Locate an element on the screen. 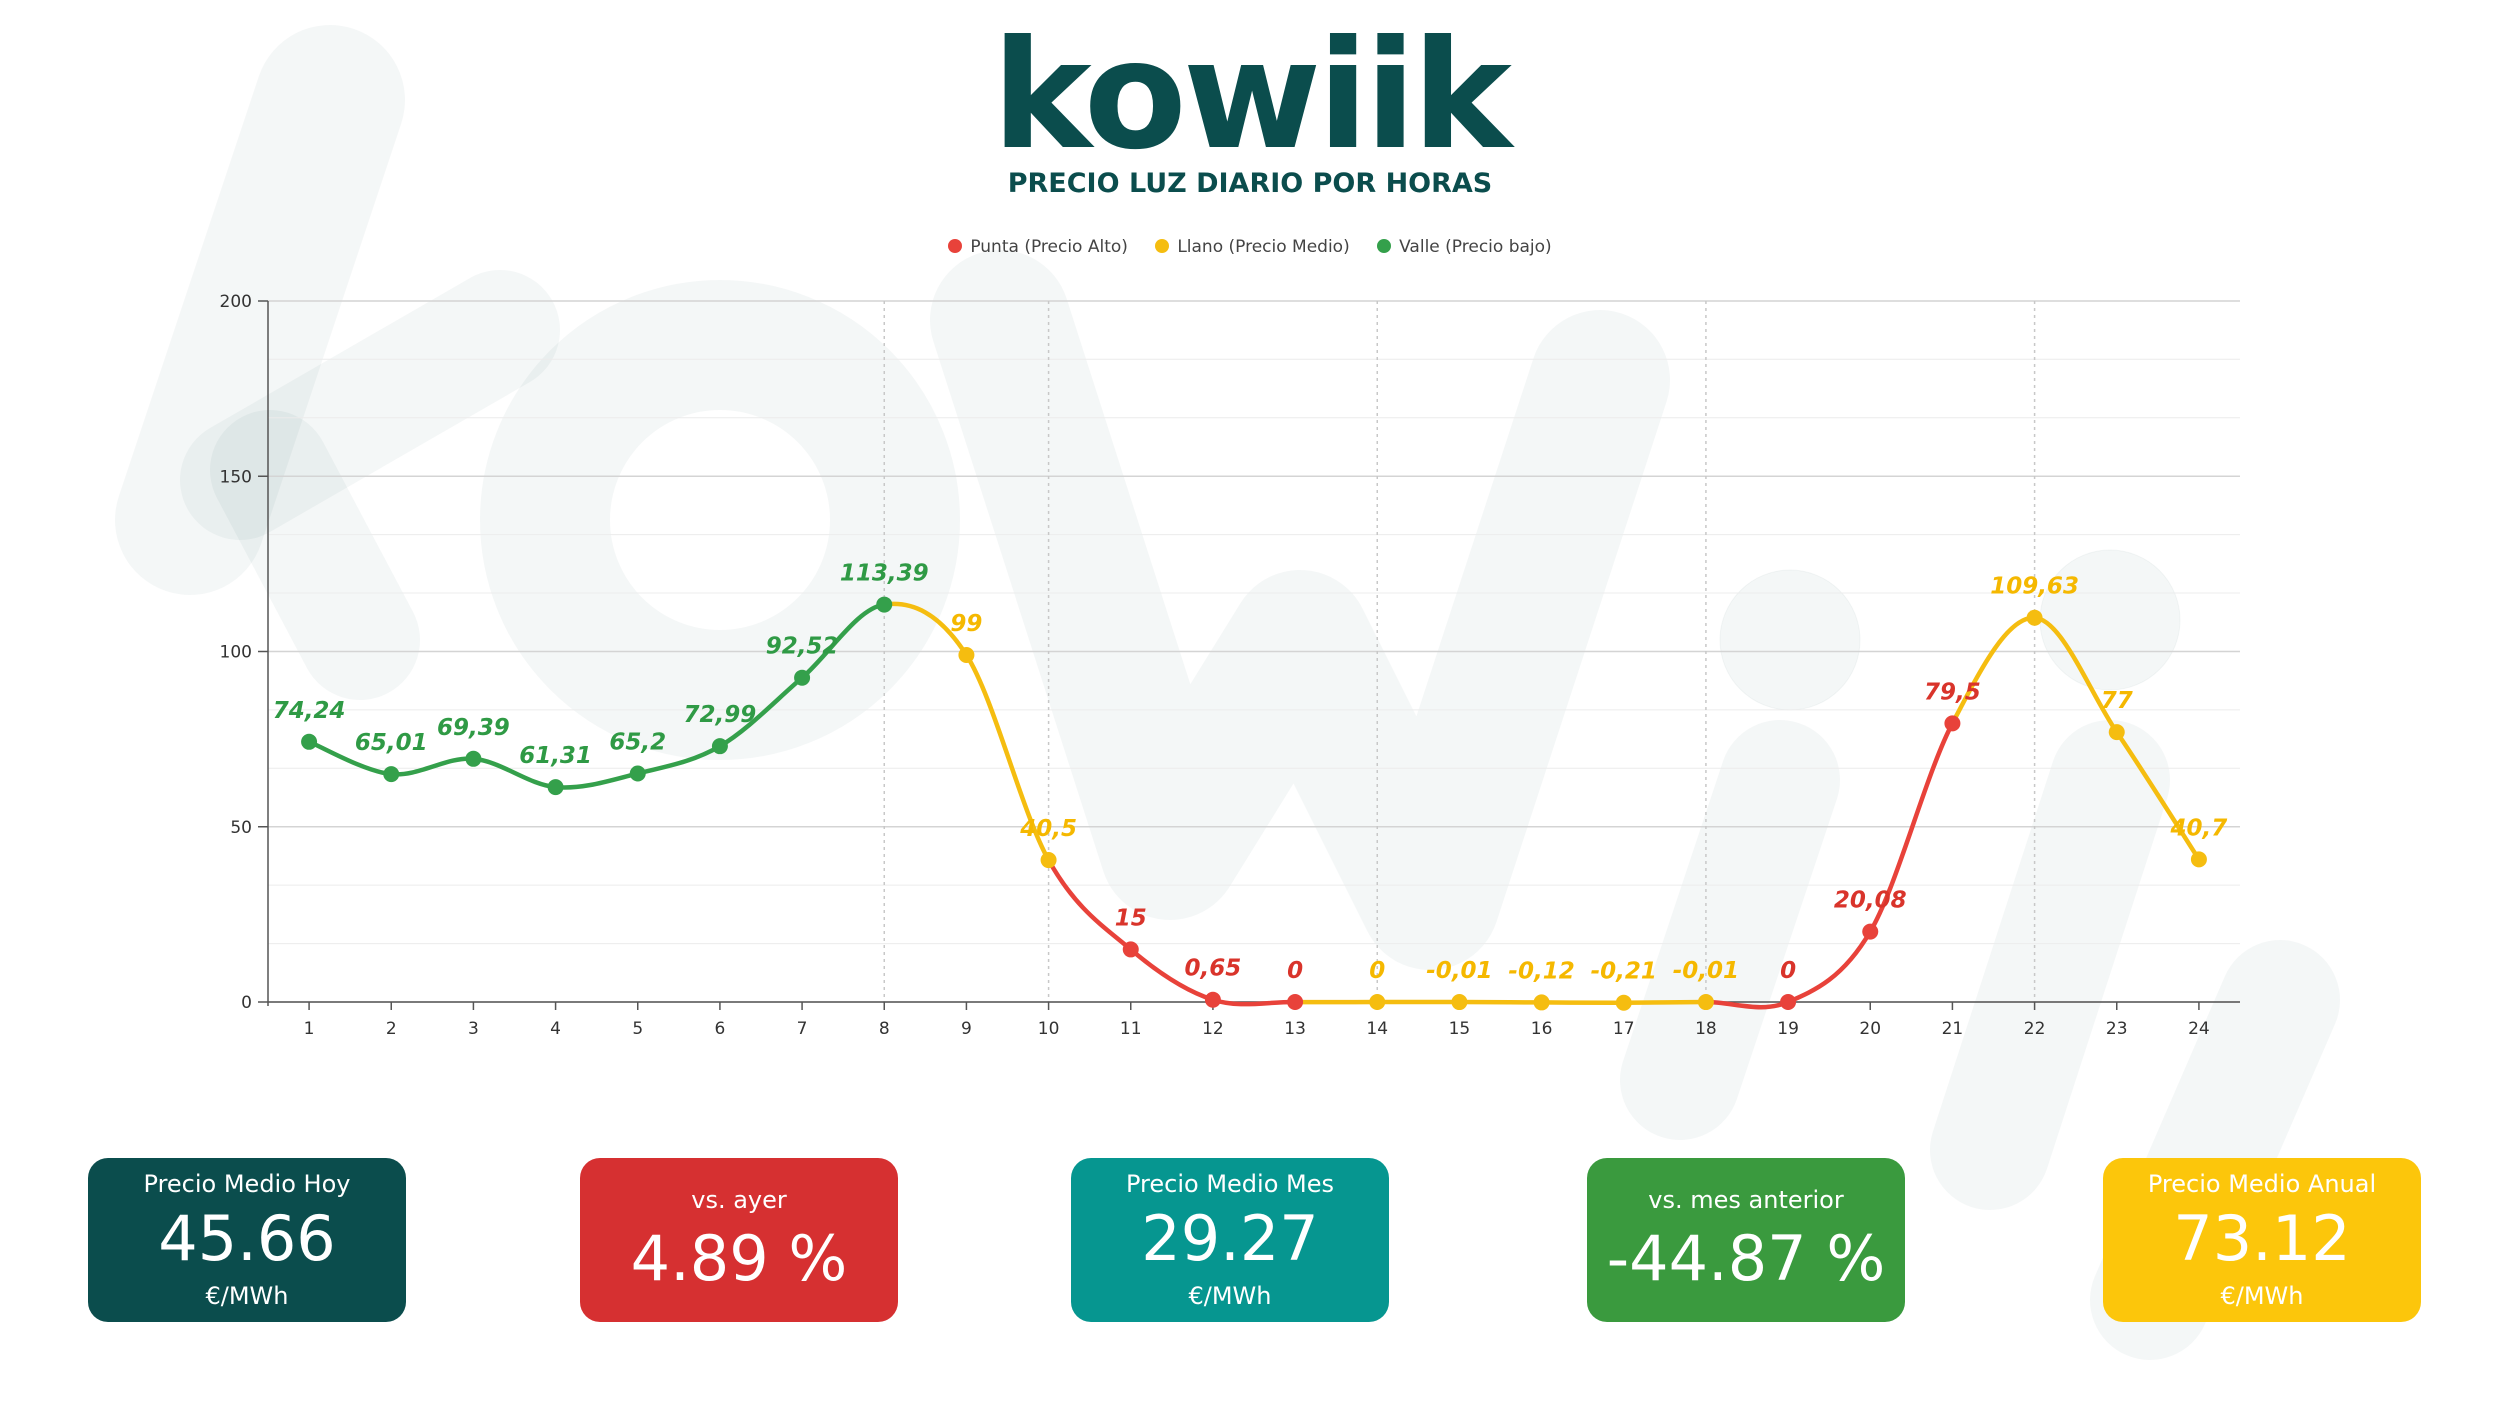 Image resolution: width=2500 pixels, height=1406 pixels. x-tick-label: 13 is located at coordinates (1295, 1029).